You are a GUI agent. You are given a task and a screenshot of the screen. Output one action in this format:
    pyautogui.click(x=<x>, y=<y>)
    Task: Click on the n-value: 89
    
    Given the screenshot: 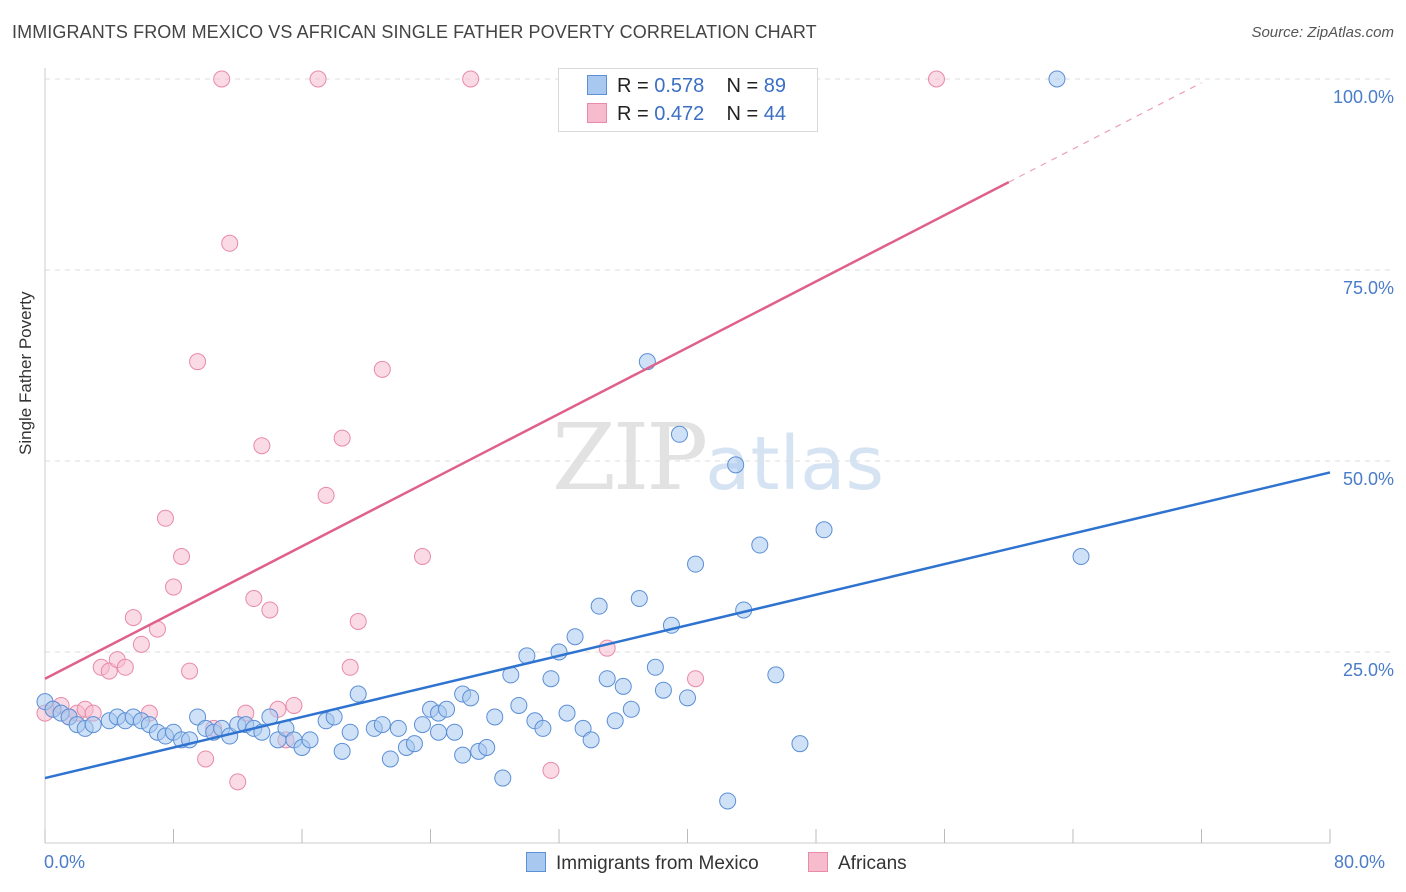 What is the action you would take?
    pyautogui.click(x=775, y=86)
    